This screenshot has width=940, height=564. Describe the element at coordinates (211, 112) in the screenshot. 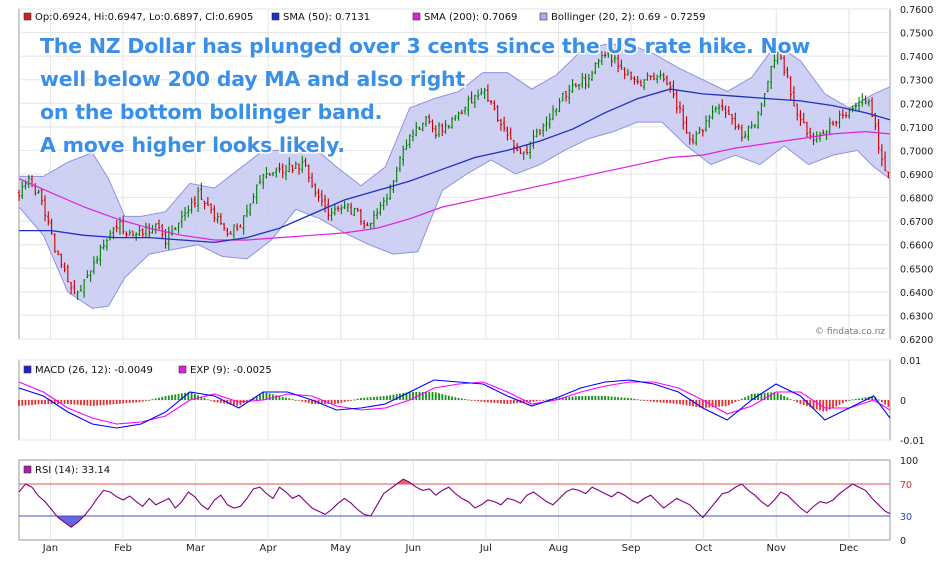

I see `annotation-line-3: on the bottom bollinger band.` at that location.